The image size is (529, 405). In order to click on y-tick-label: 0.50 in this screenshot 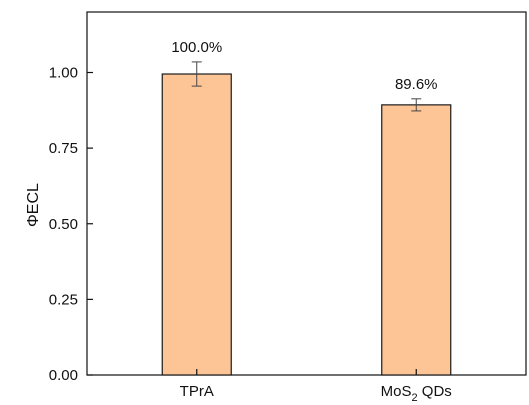, I will do `click(63, 224)`.